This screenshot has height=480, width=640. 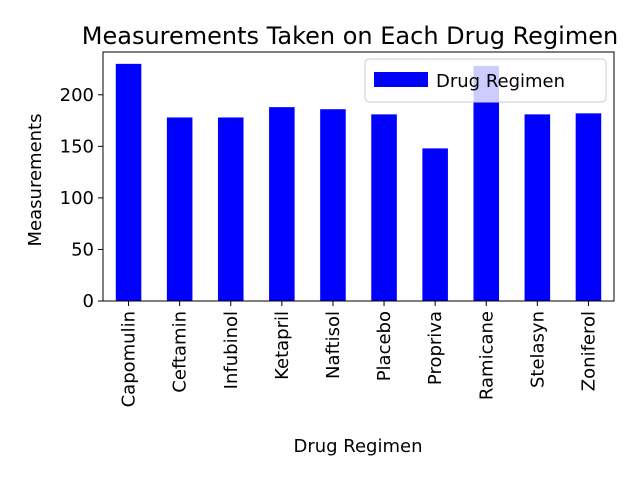 What do you see at coordinates (128, 182) in the screenshot?
I see `bar-capomulin` at bounding box center [128, 182].